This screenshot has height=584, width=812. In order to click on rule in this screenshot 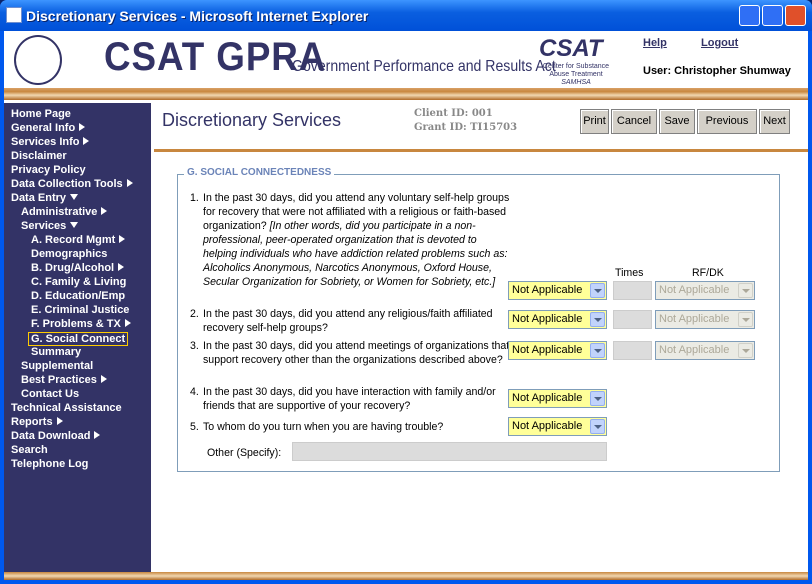, I will do `click(481, 150)`.